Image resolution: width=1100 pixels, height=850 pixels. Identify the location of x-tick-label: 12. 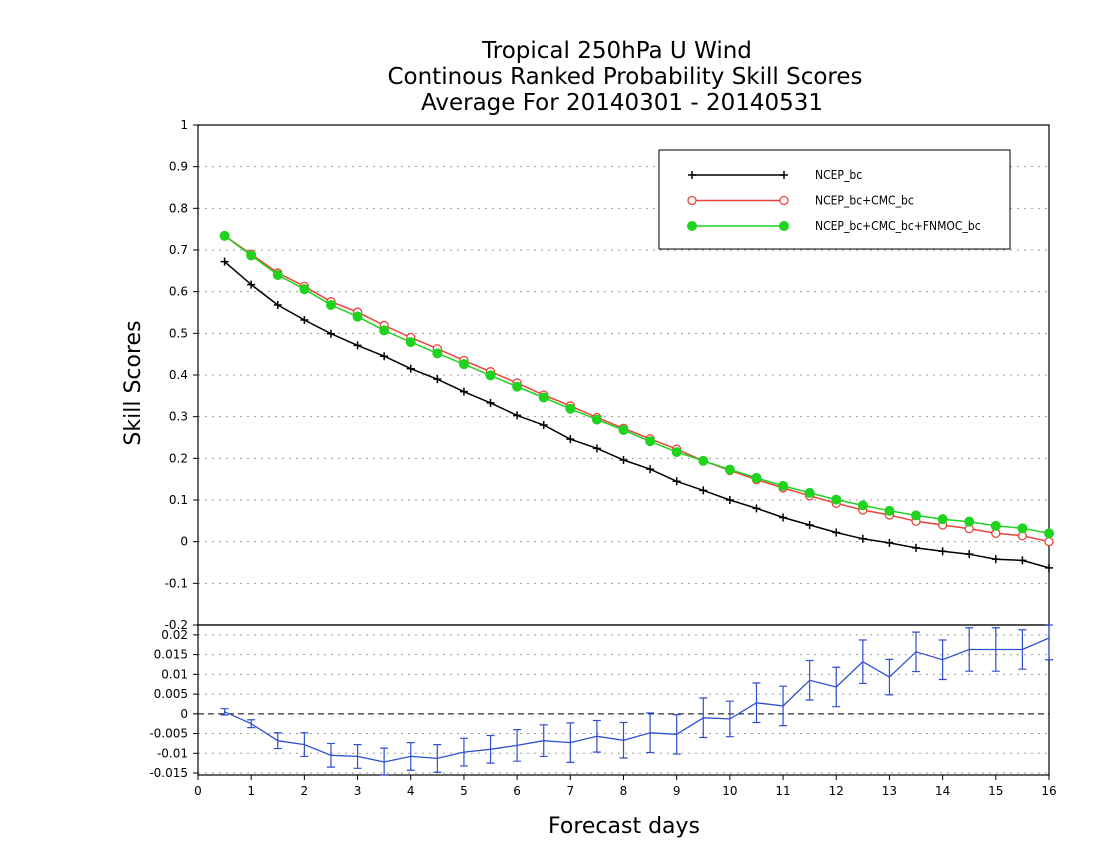
(836, 791).